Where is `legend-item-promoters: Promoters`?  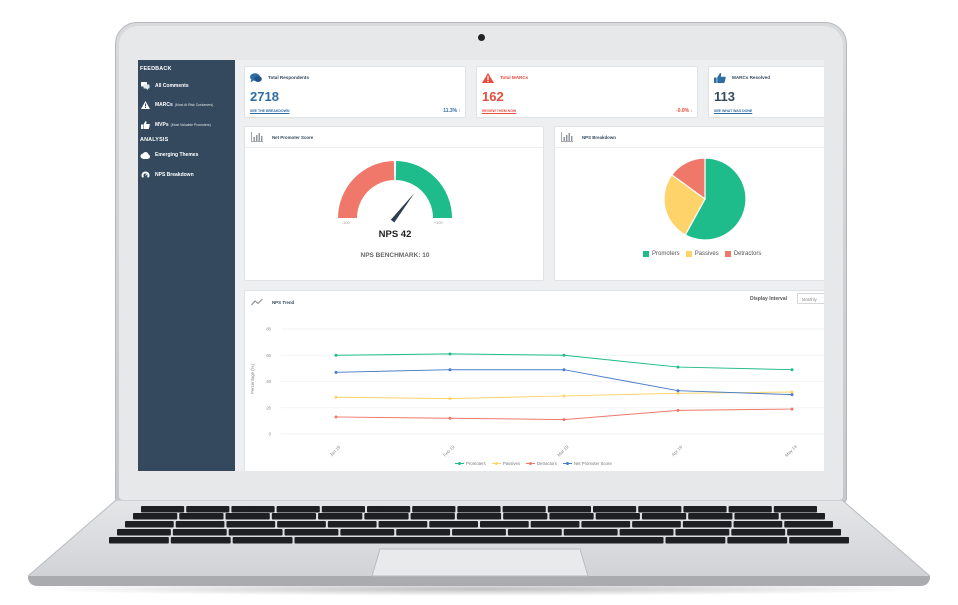
legend-item-promoters: Promoters is located at coordinates (661, 254).